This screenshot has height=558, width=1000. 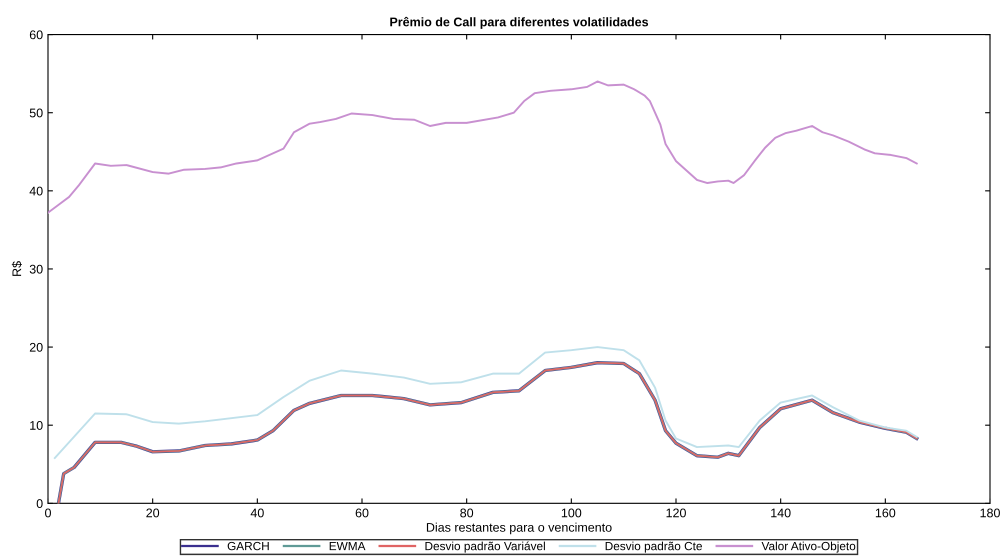 What do you see at coordinates (248, 546) in the screenshot?
I see `legend-label: GARCH` at bounding box center [248, 546].